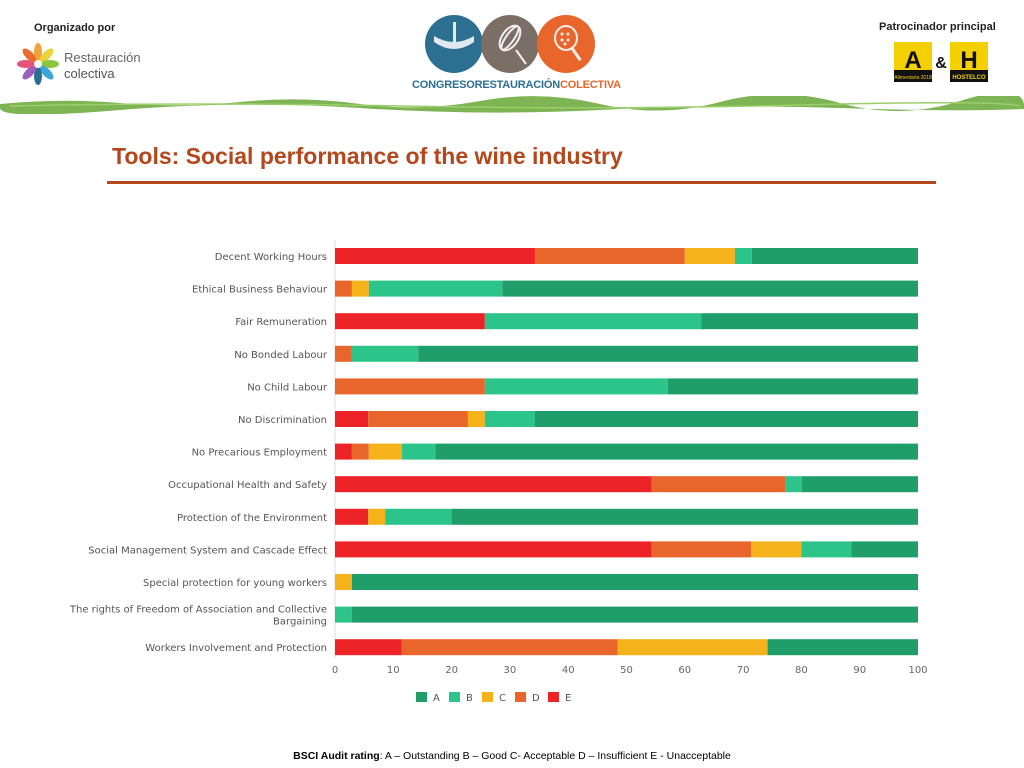 This screenshot has height=768, width=1024. Describe the element at coordinates (568, 698) in the screenshot. I see `legend-label: E` at that location.